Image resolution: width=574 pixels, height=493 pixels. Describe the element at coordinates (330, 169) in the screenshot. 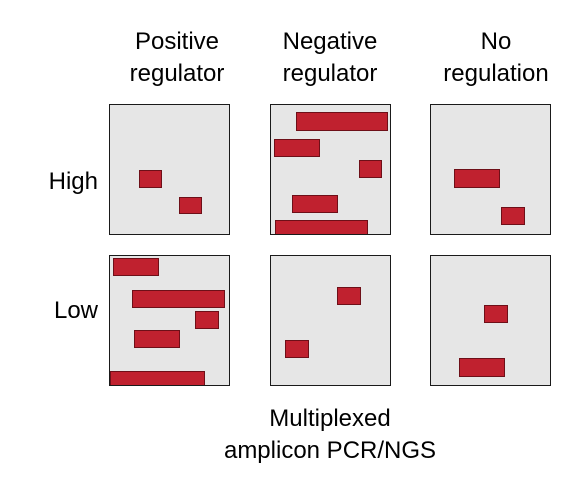

I see `gel-panel-high-negative` at that location.